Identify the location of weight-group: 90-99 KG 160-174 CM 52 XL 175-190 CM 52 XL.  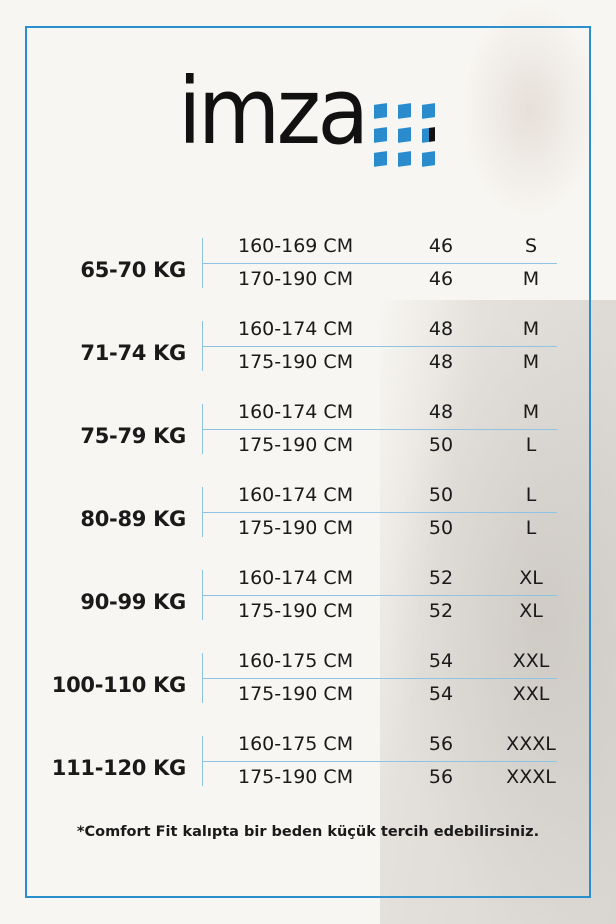
(308, 601).